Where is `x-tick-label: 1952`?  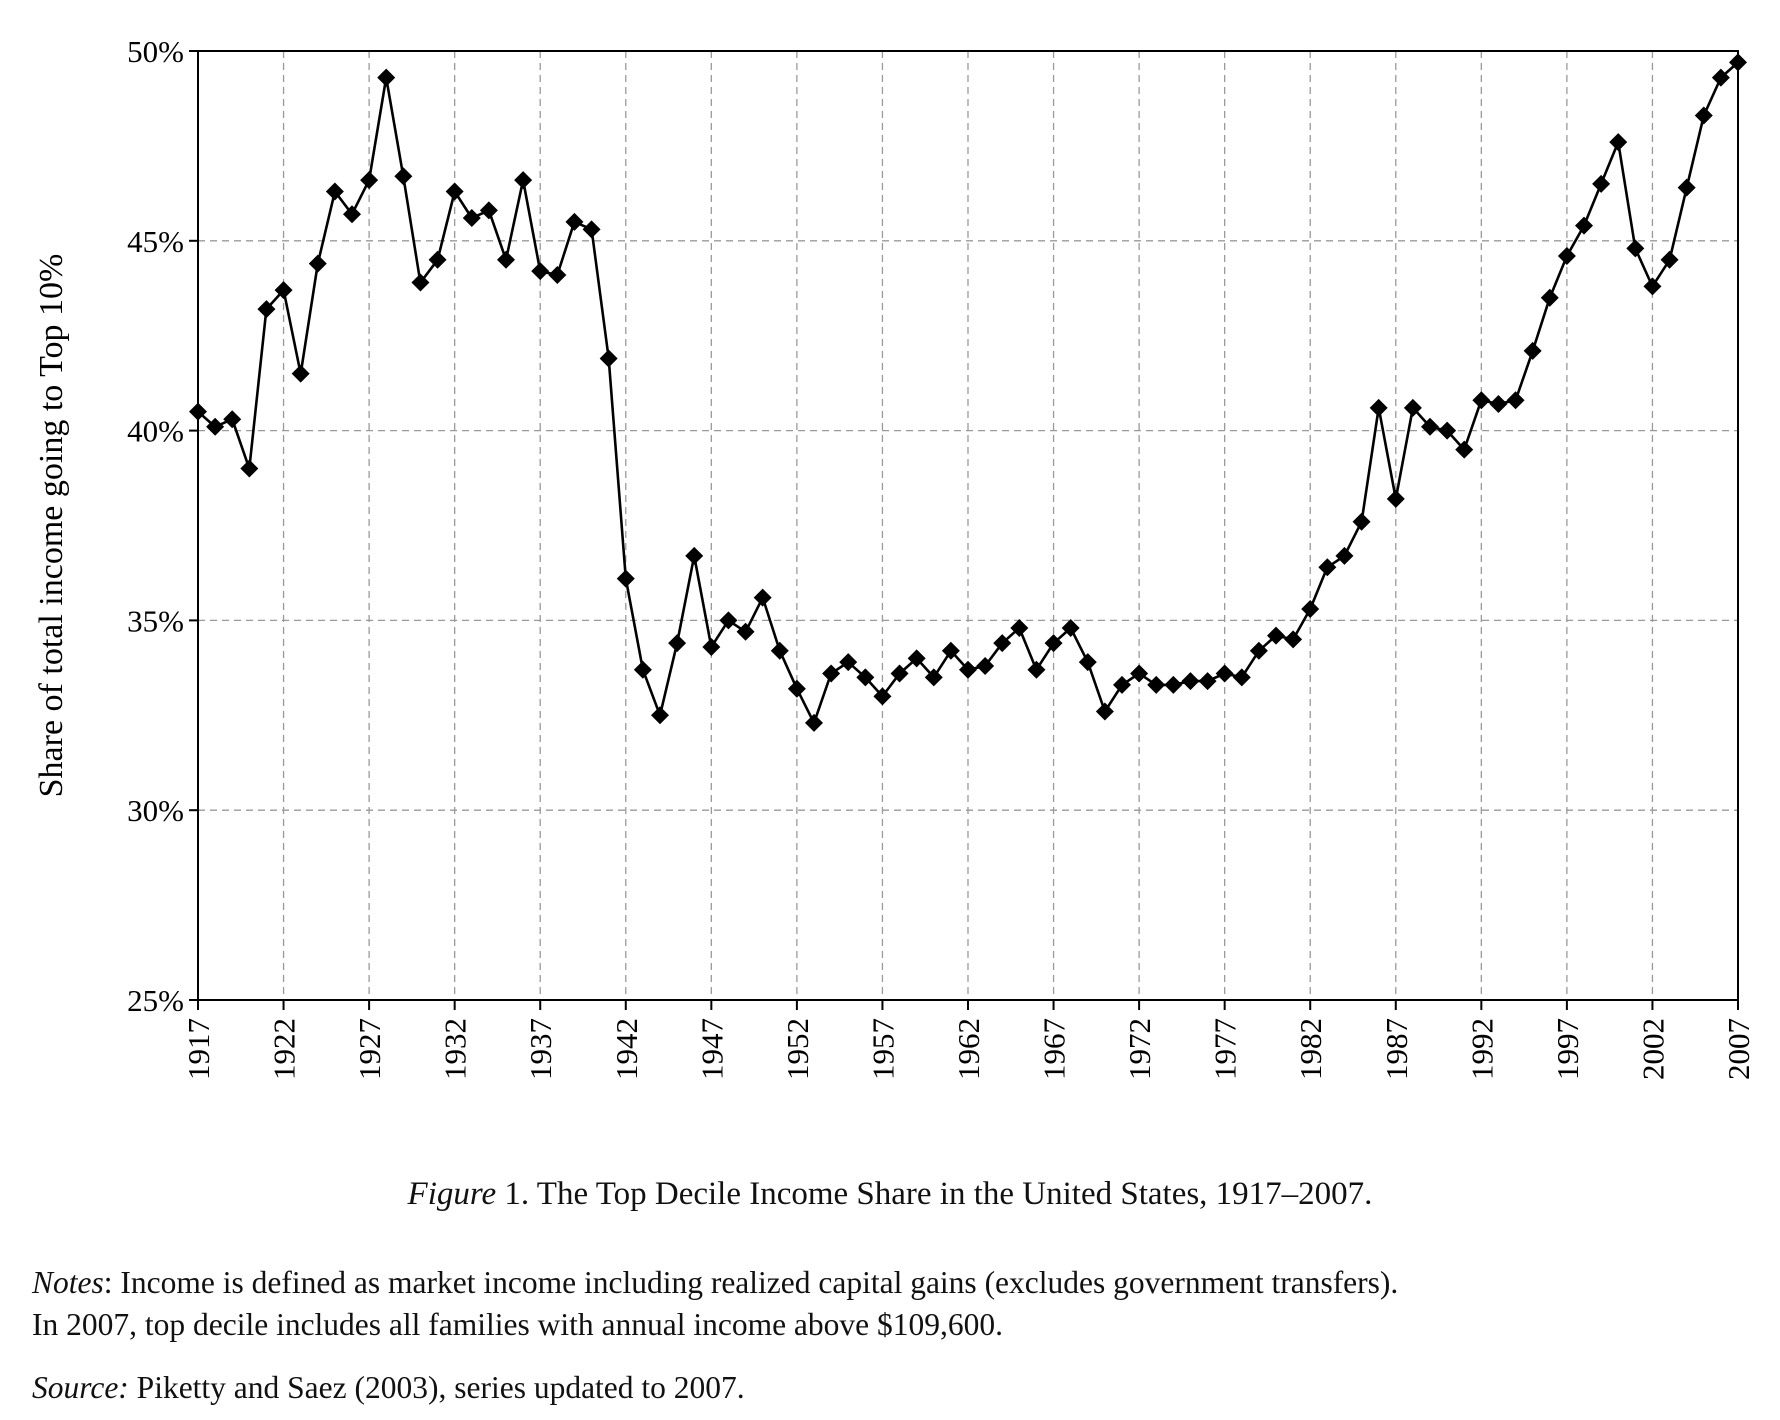 x-tick-label: 1952 is located at coordinates (797, 1049).